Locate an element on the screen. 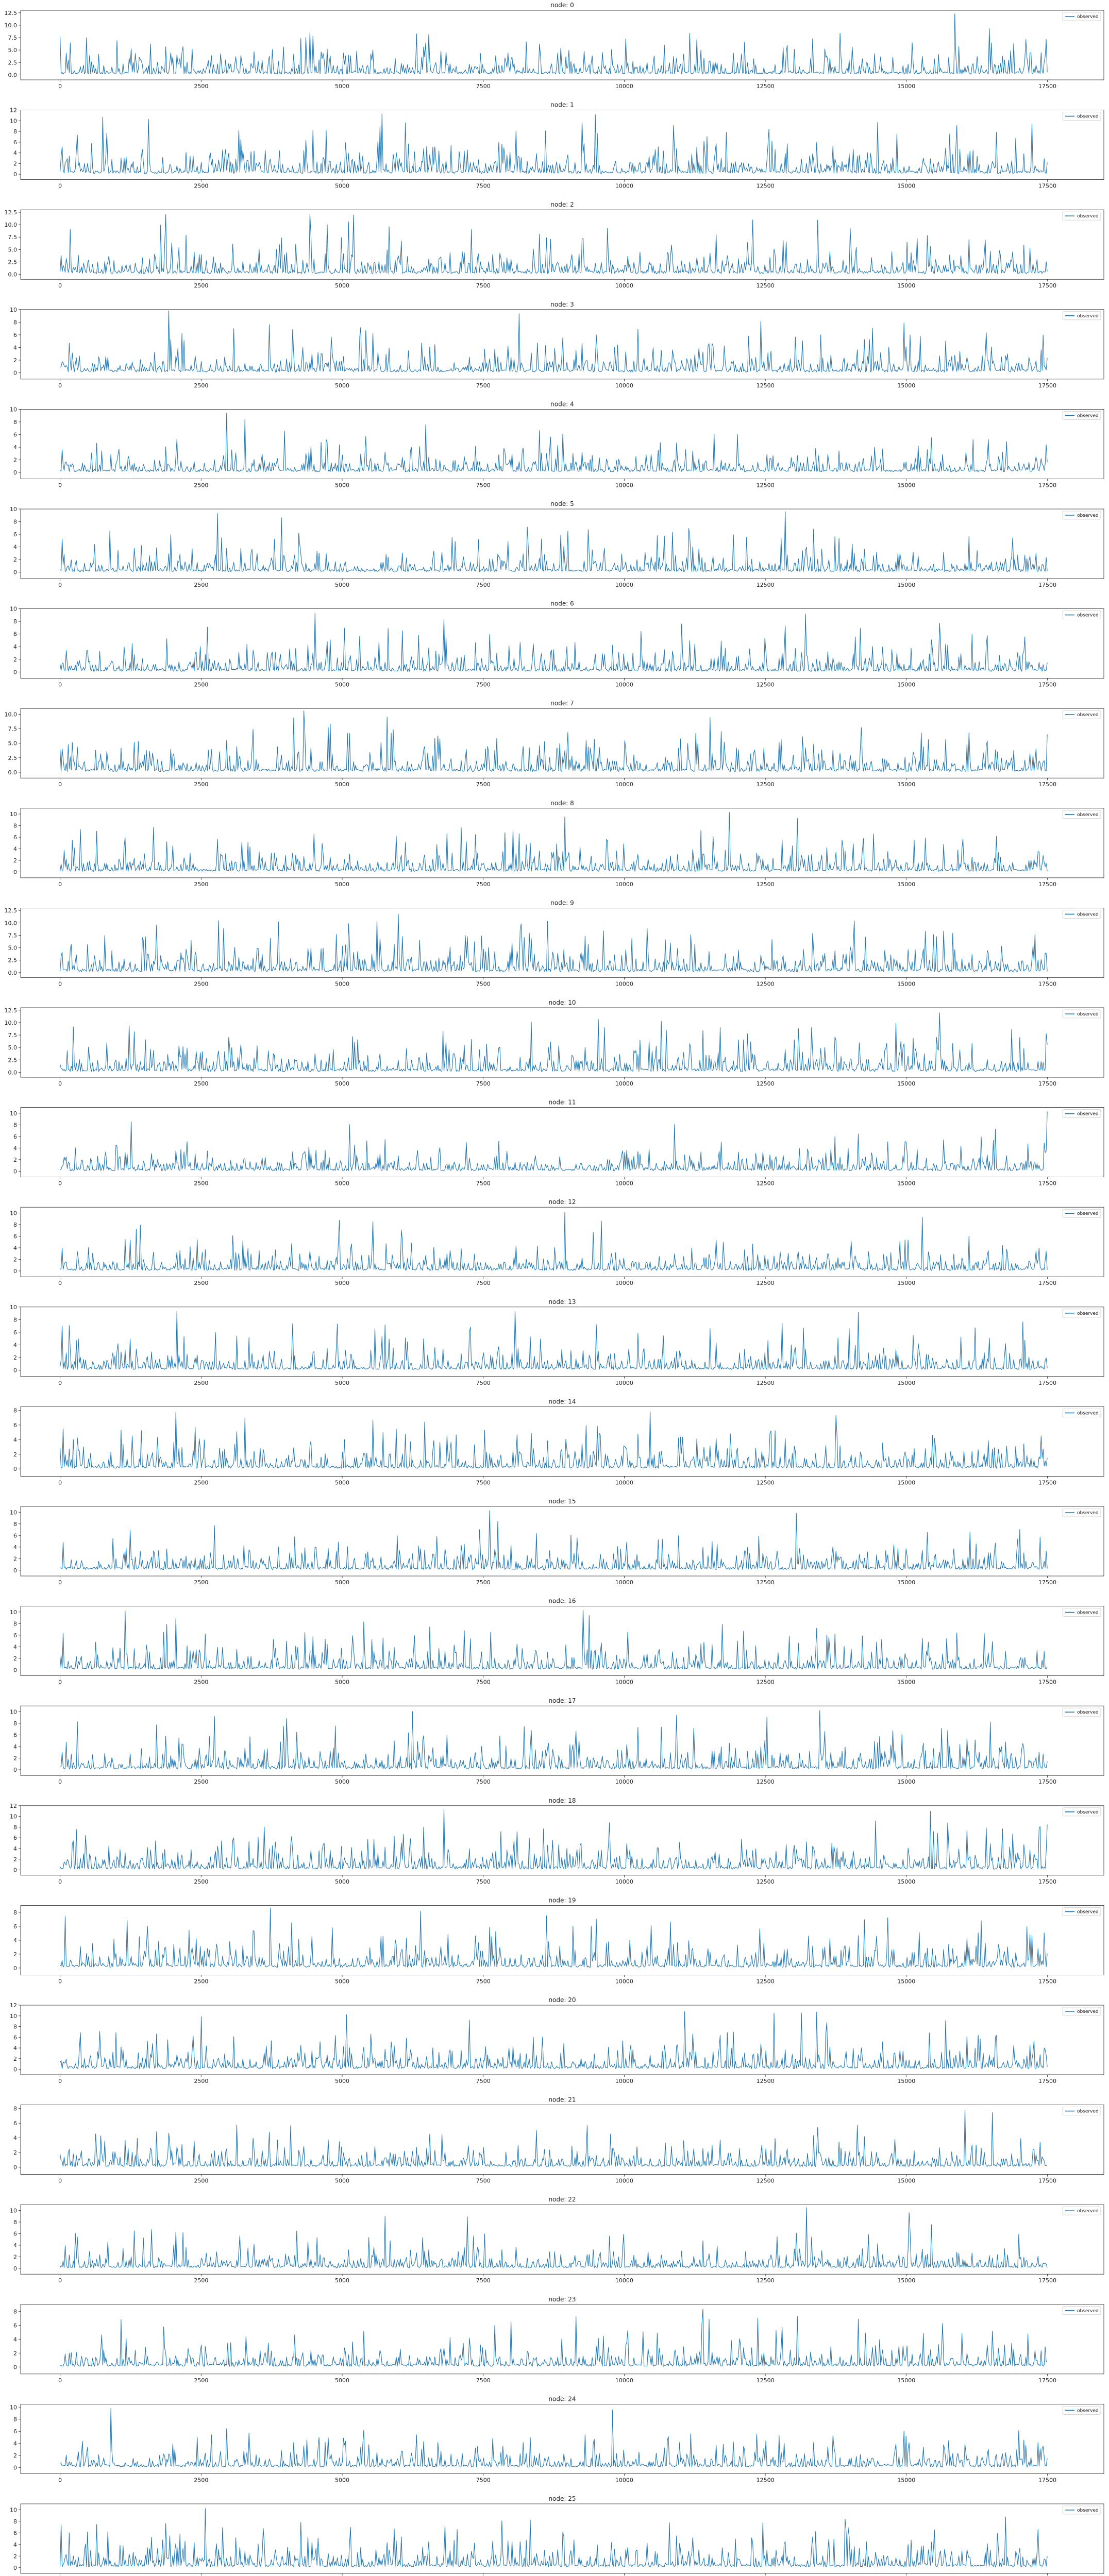 This screenshot has width=1109, height=2576. chart-title: node: 10 is located at coordinates (562, 1003).